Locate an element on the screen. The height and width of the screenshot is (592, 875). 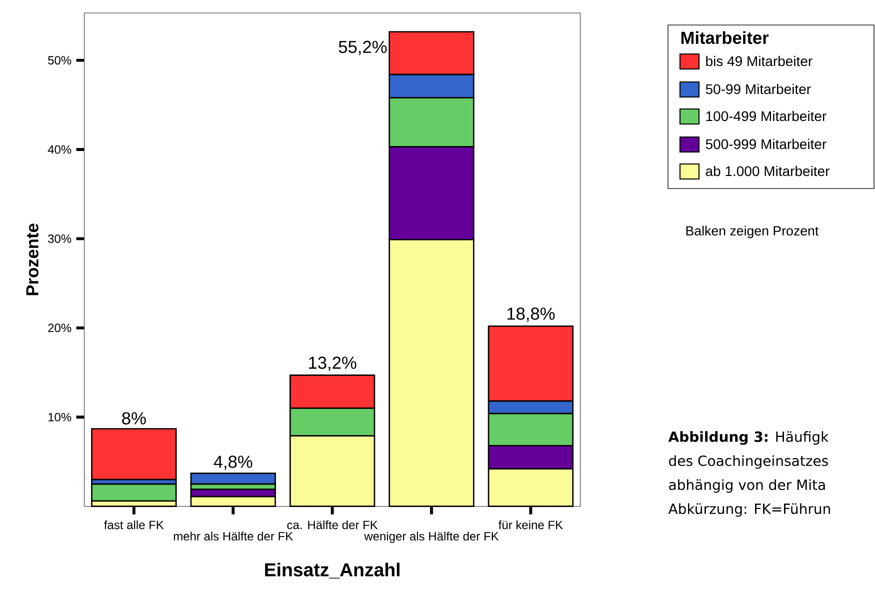
legend-label: 500-999 Mitarbeiter is located at coordinates (766, 144).